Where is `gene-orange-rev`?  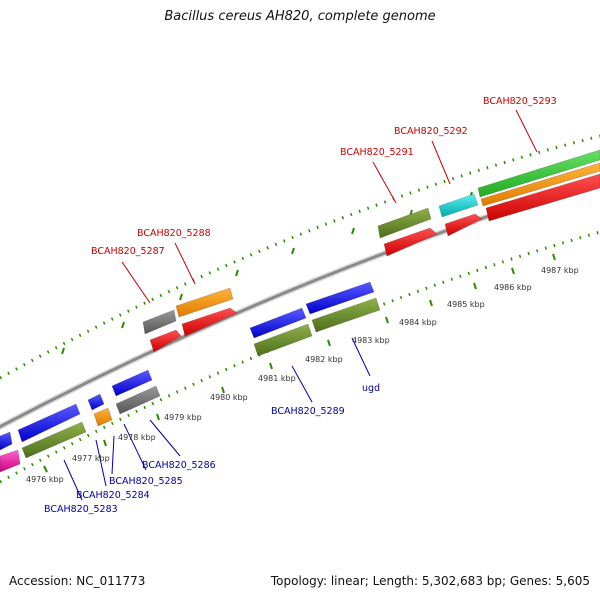
gene-orange-rev is located at coordinates (103, 417).